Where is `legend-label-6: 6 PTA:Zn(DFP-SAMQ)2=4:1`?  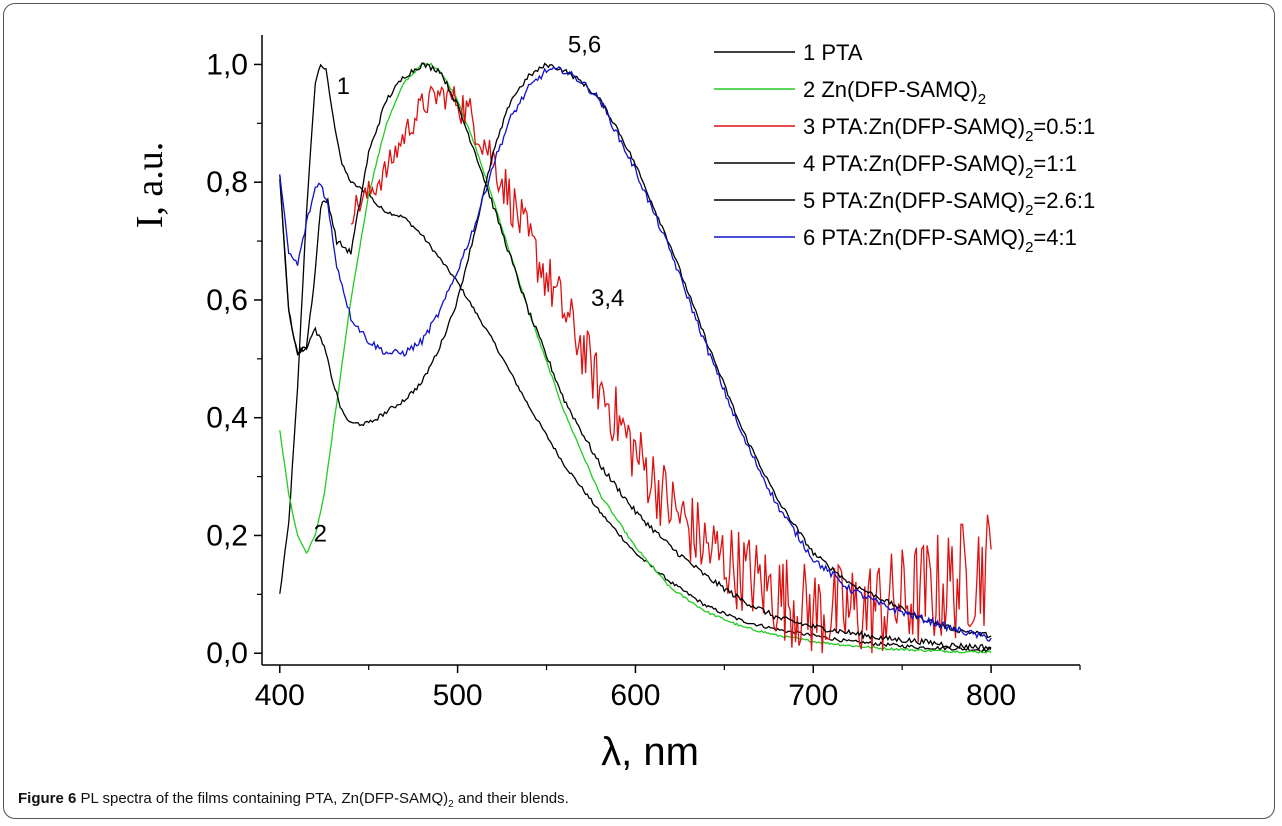 legend-label-6: 6 PTA:Zn(DFP-SAMQ)2=4:1 is located at coordinates (940, 240).